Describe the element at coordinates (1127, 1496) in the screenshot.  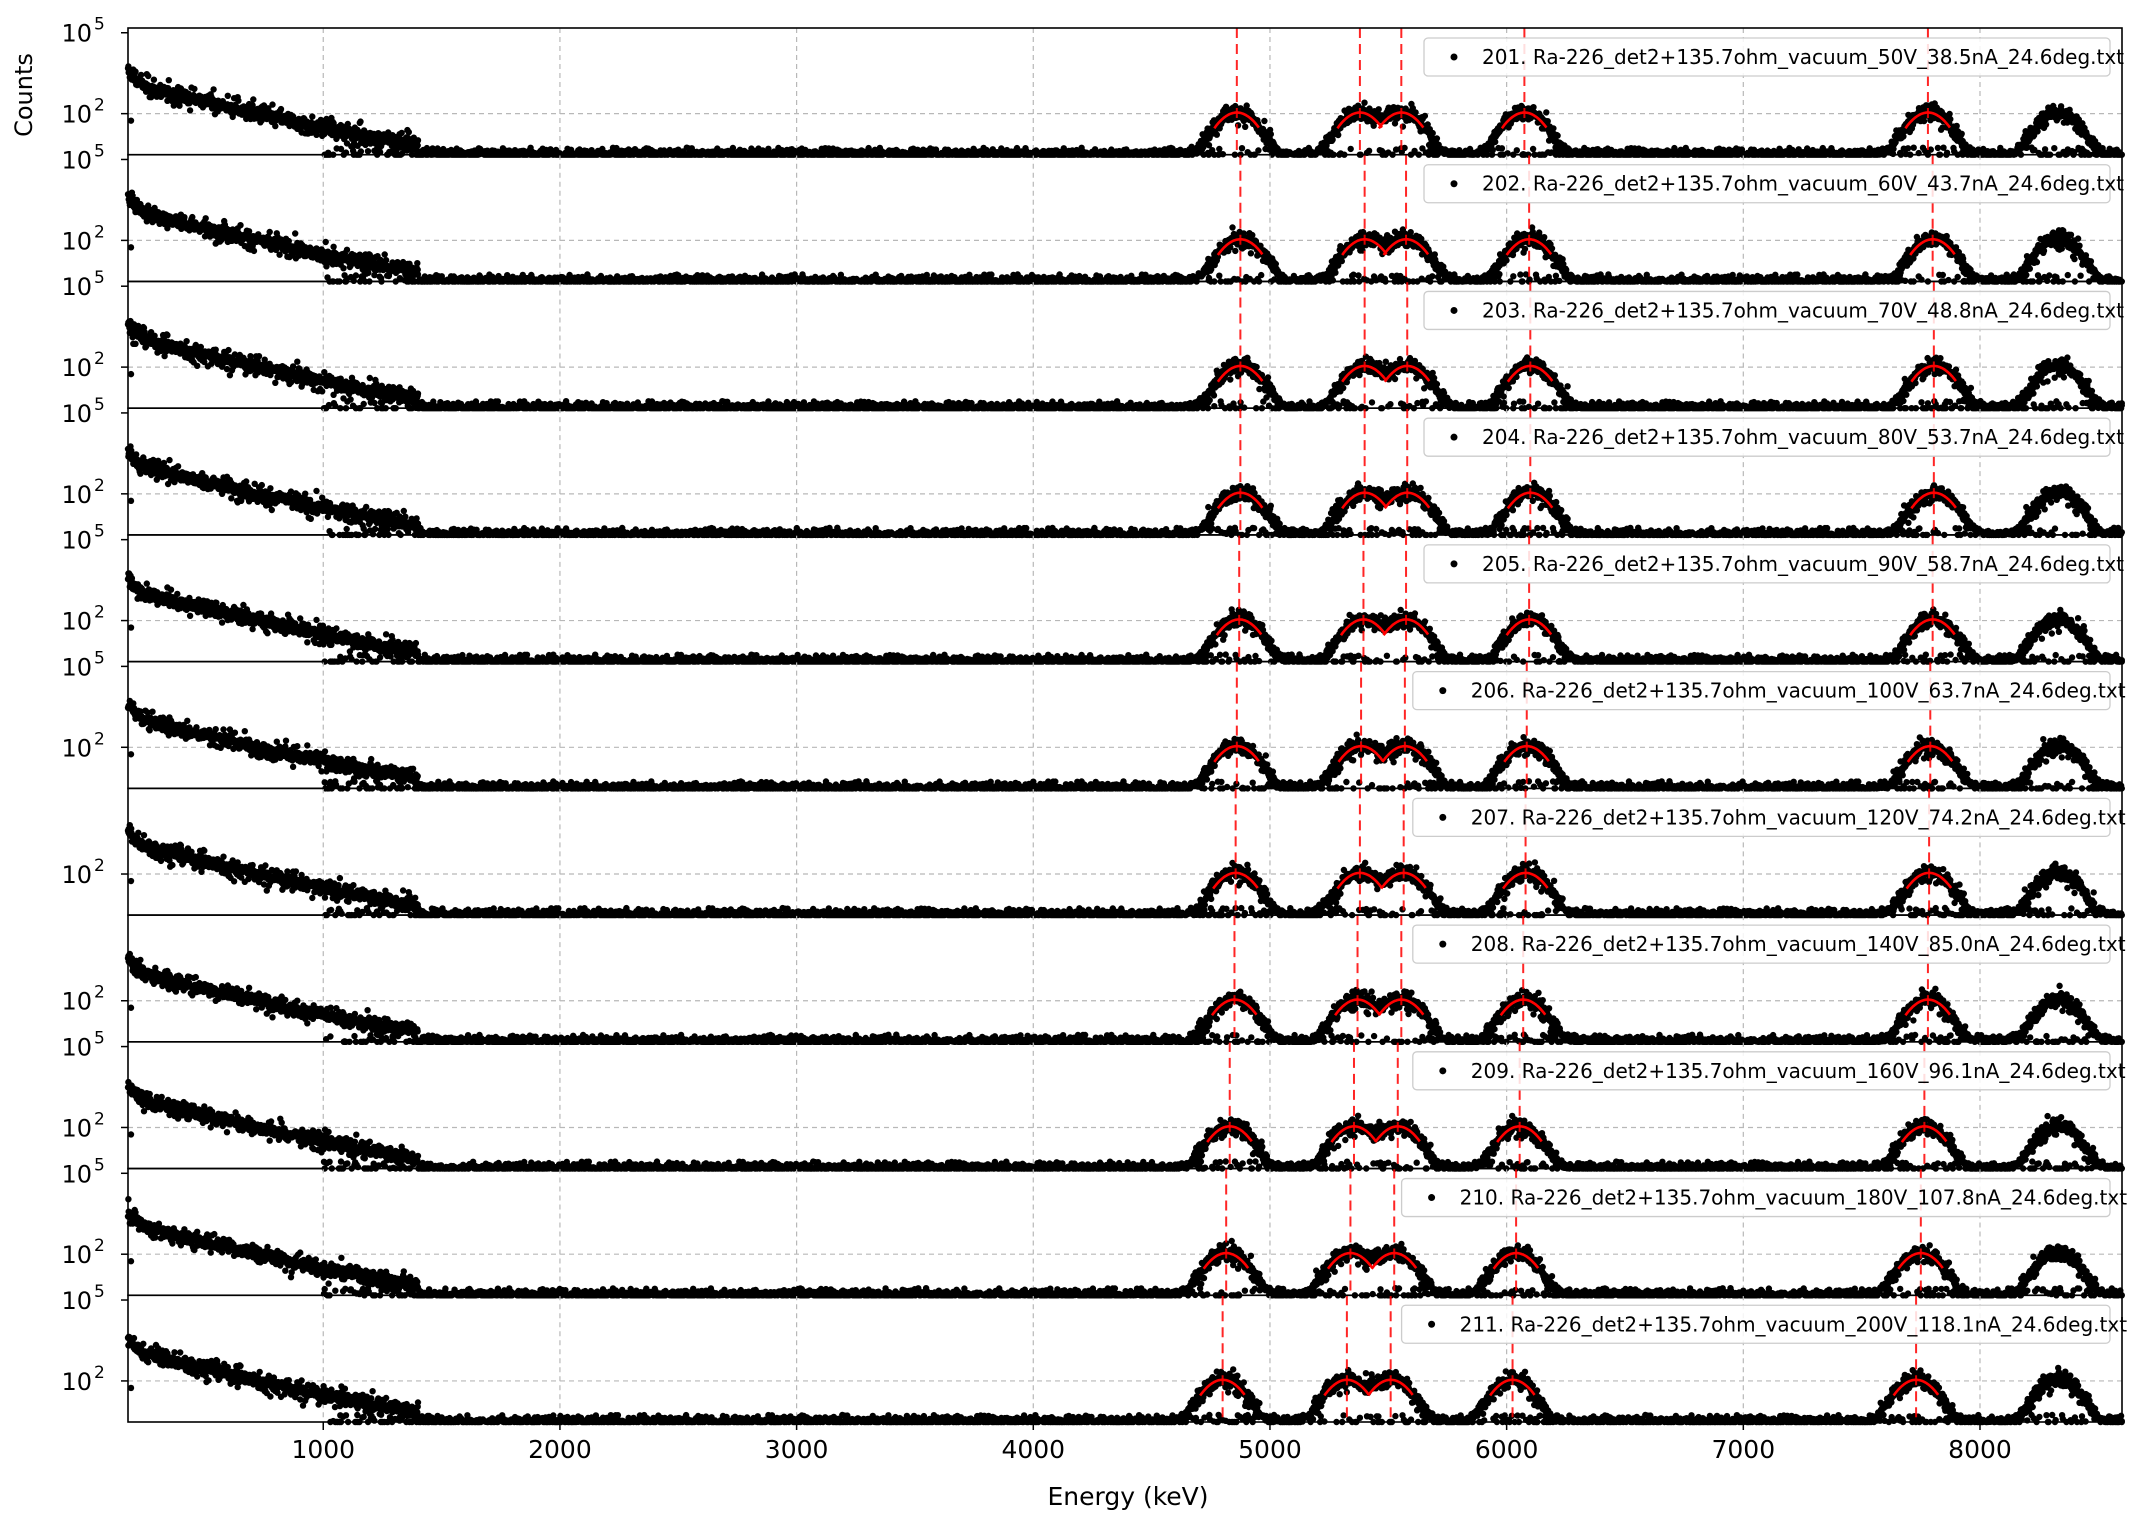
I see `x-axis-label: Energy (keV)` at that location.